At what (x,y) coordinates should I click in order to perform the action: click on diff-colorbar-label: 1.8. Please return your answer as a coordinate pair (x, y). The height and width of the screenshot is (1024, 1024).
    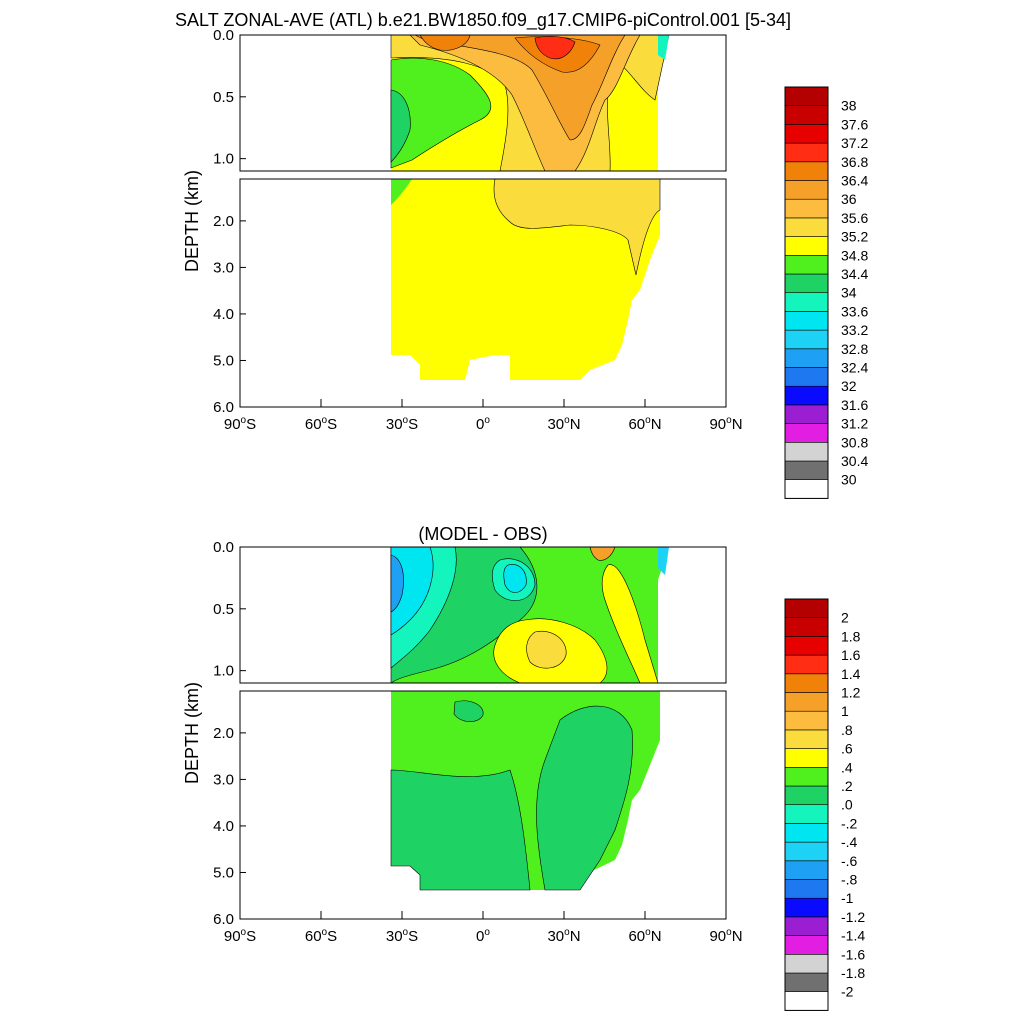
    Looking at the image, I should click on (851, 636).